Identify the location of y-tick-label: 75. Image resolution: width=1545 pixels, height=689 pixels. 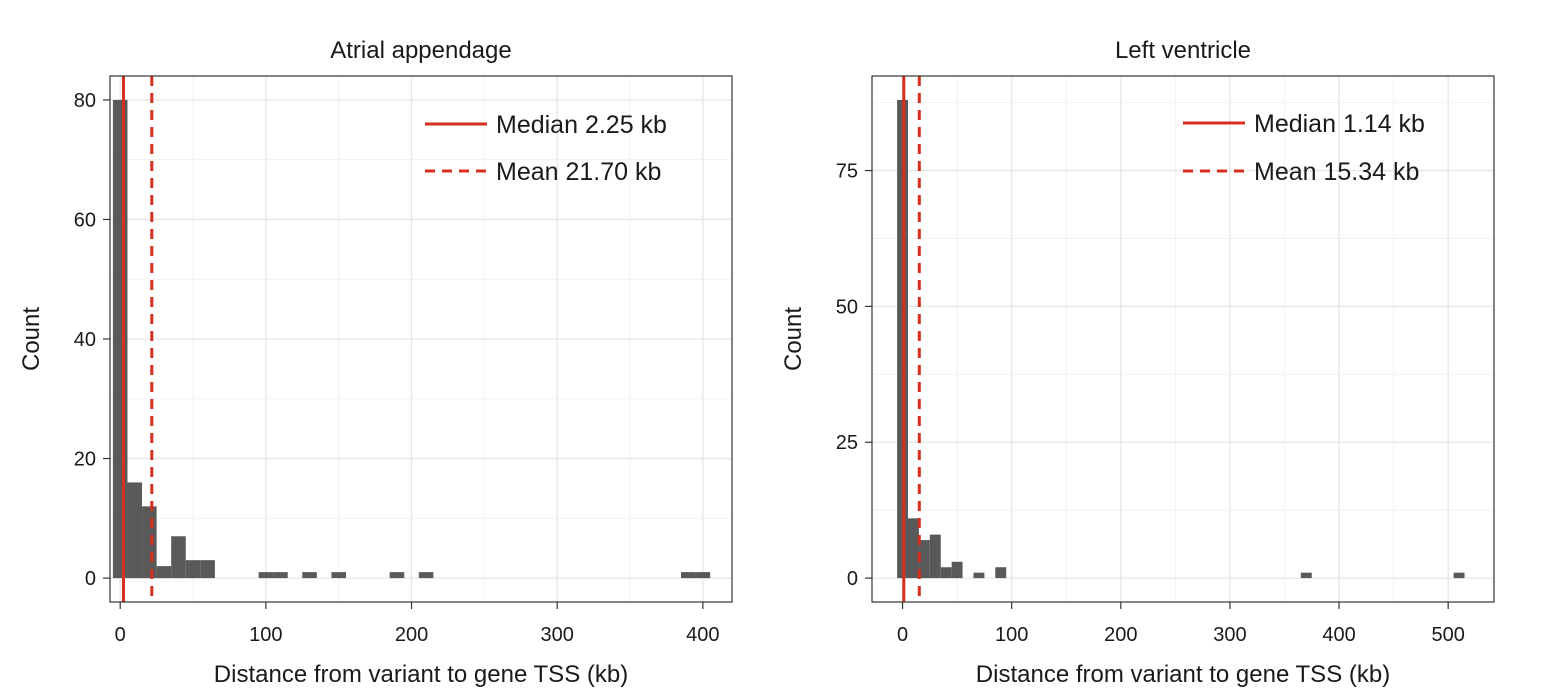
(847, 172).